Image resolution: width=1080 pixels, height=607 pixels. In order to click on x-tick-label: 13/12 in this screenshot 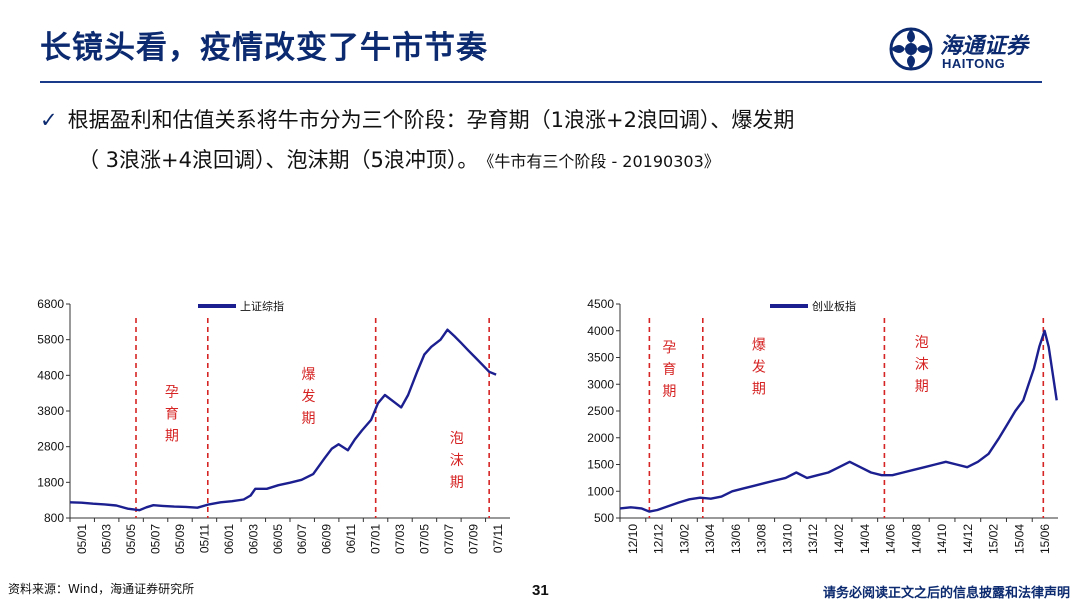, I will do `click(813, 539)`.